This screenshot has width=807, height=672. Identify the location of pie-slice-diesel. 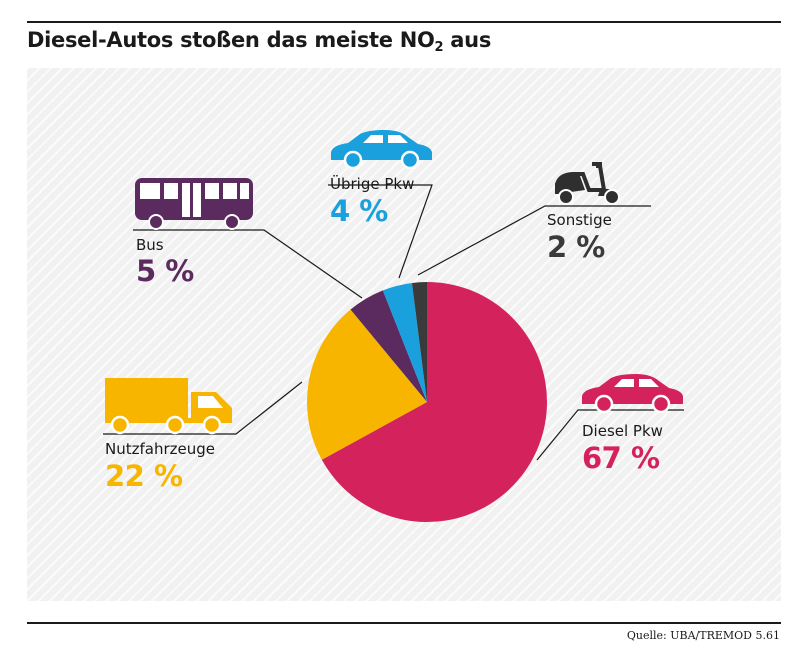
(434, 402).